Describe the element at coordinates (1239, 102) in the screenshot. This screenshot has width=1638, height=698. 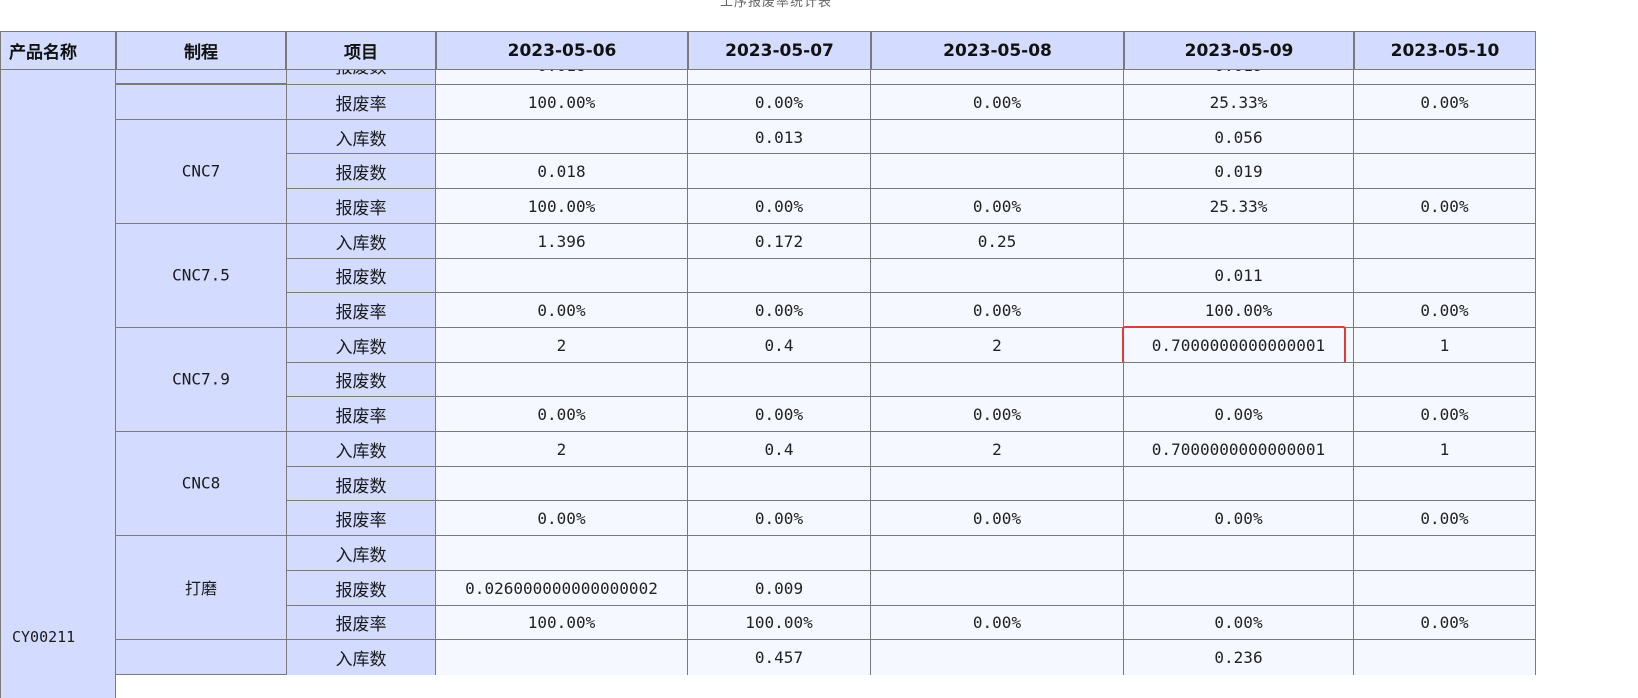
I see `table-cell: 25.33%` at that location.